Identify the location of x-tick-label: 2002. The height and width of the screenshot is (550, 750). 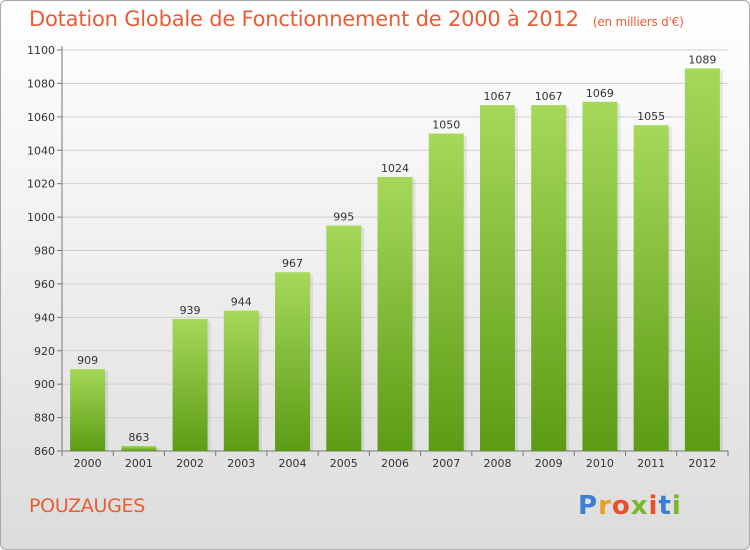
(190, 463).